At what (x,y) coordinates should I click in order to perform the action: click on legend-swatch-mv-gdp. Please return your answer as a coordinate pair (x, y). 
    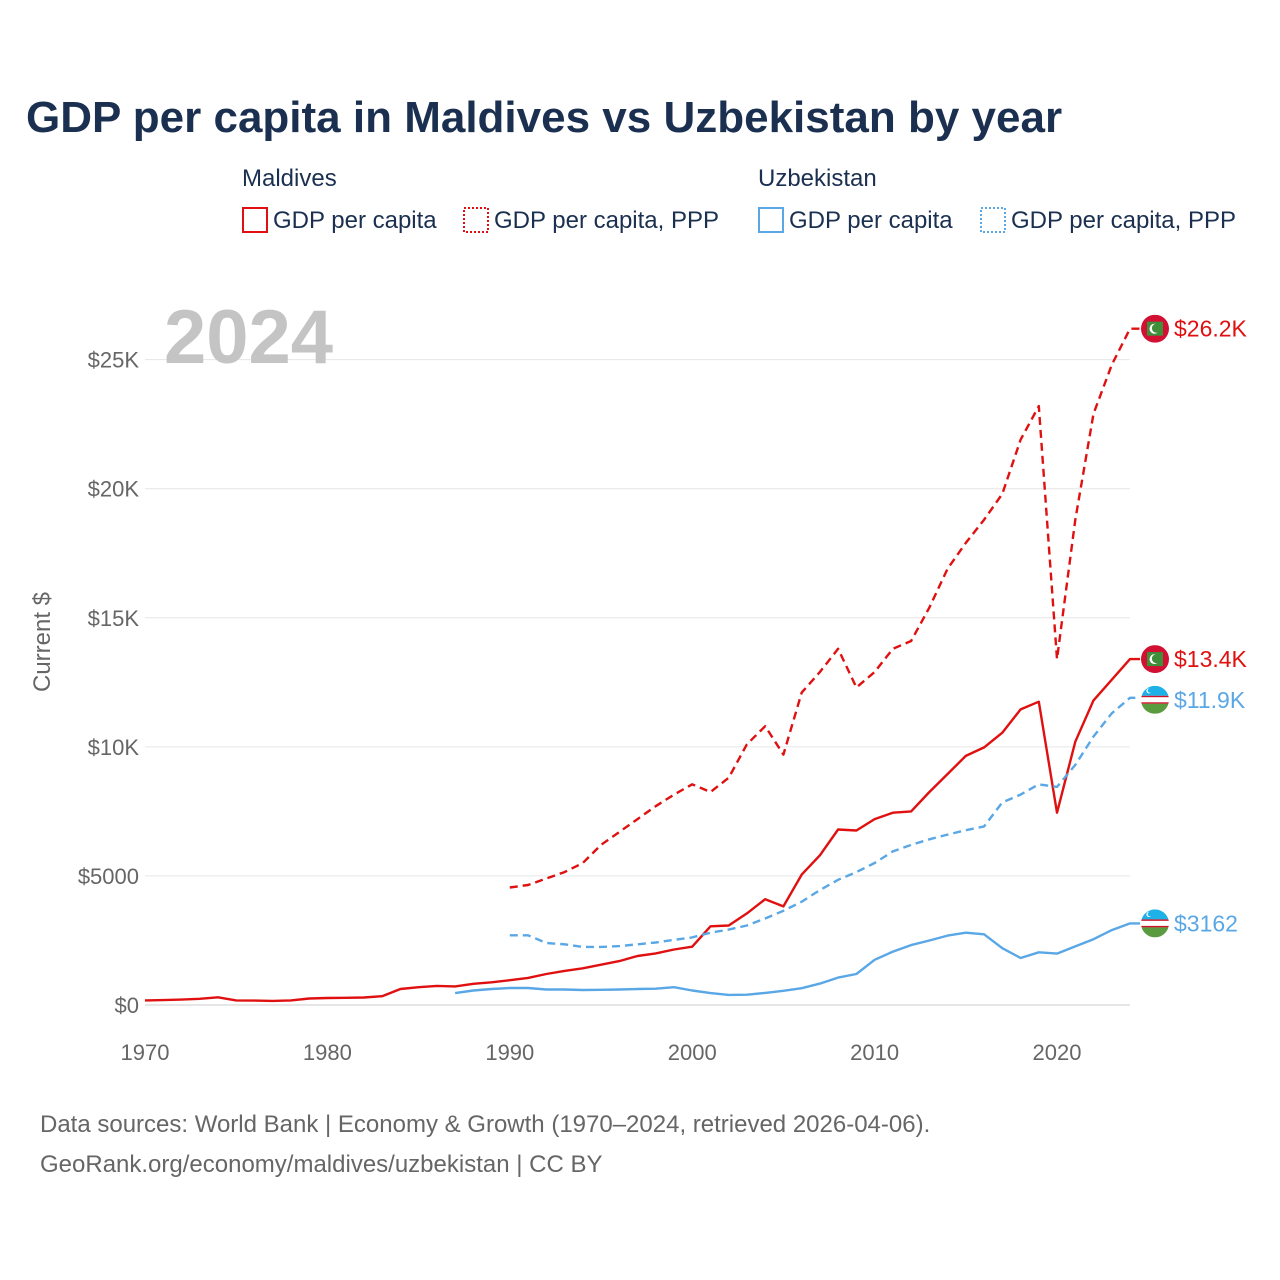
    Looking at the image, I should click on (255, 220).